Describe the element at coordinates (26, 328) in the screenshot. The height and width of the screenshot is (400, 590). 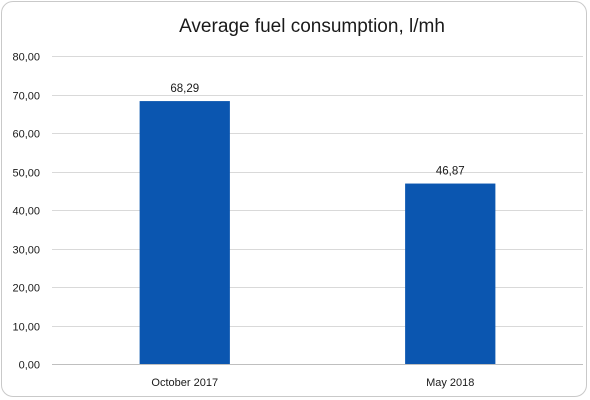
I see `y-tick-label: 10,00` at that location.